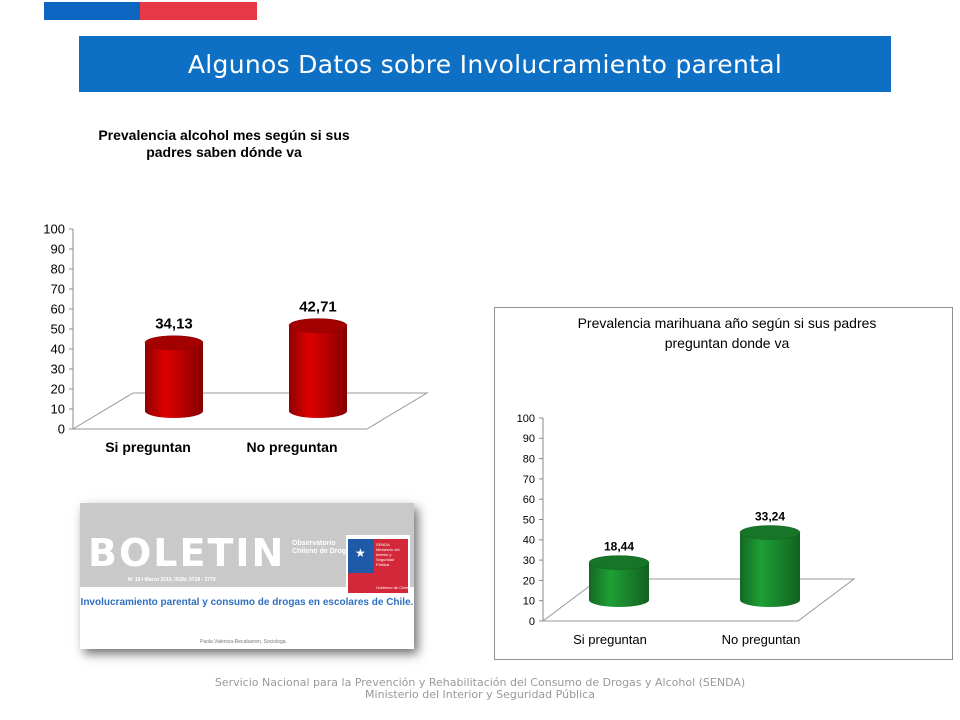  I want to click on marihuana-y-tick-label: 20, so click(529, 581).